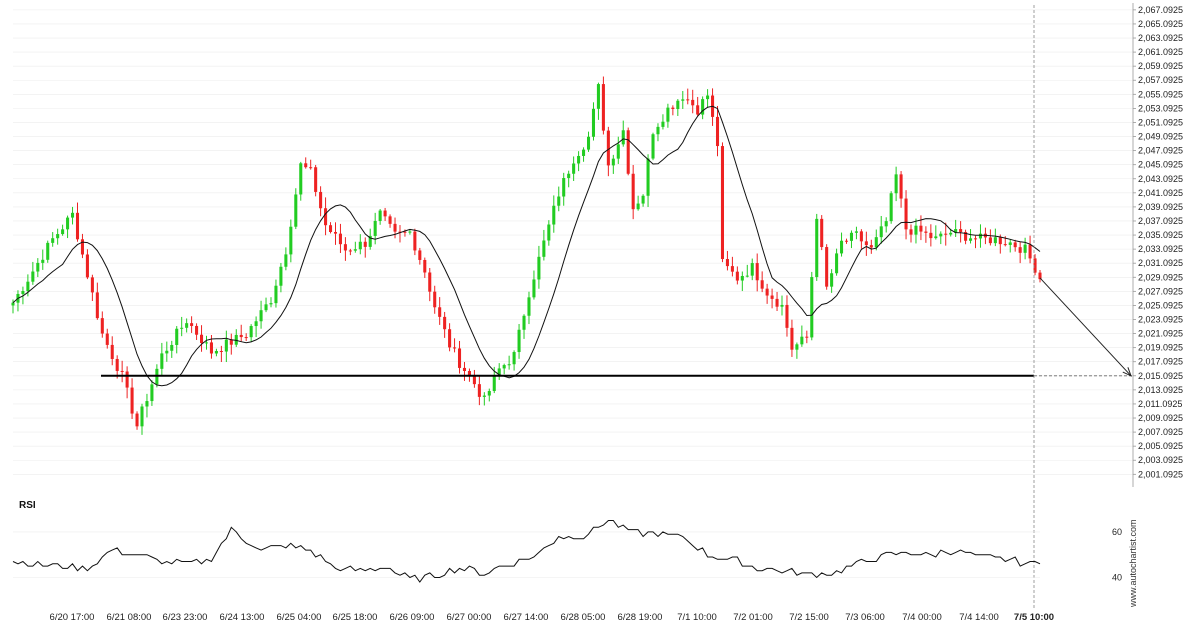 This screenshot has height=630, width=1200. I want to click on price-tick-label: 2,013.0925, so click(1160, 390).